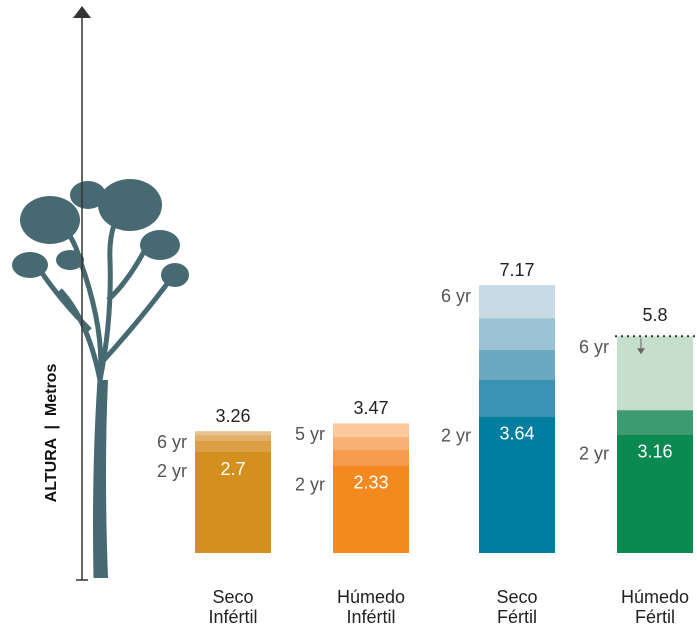  What do you see at coordinates (232, 469) in the screenshot?
I see `inner-value-label: 2.7` at bounding box center [232, 469].